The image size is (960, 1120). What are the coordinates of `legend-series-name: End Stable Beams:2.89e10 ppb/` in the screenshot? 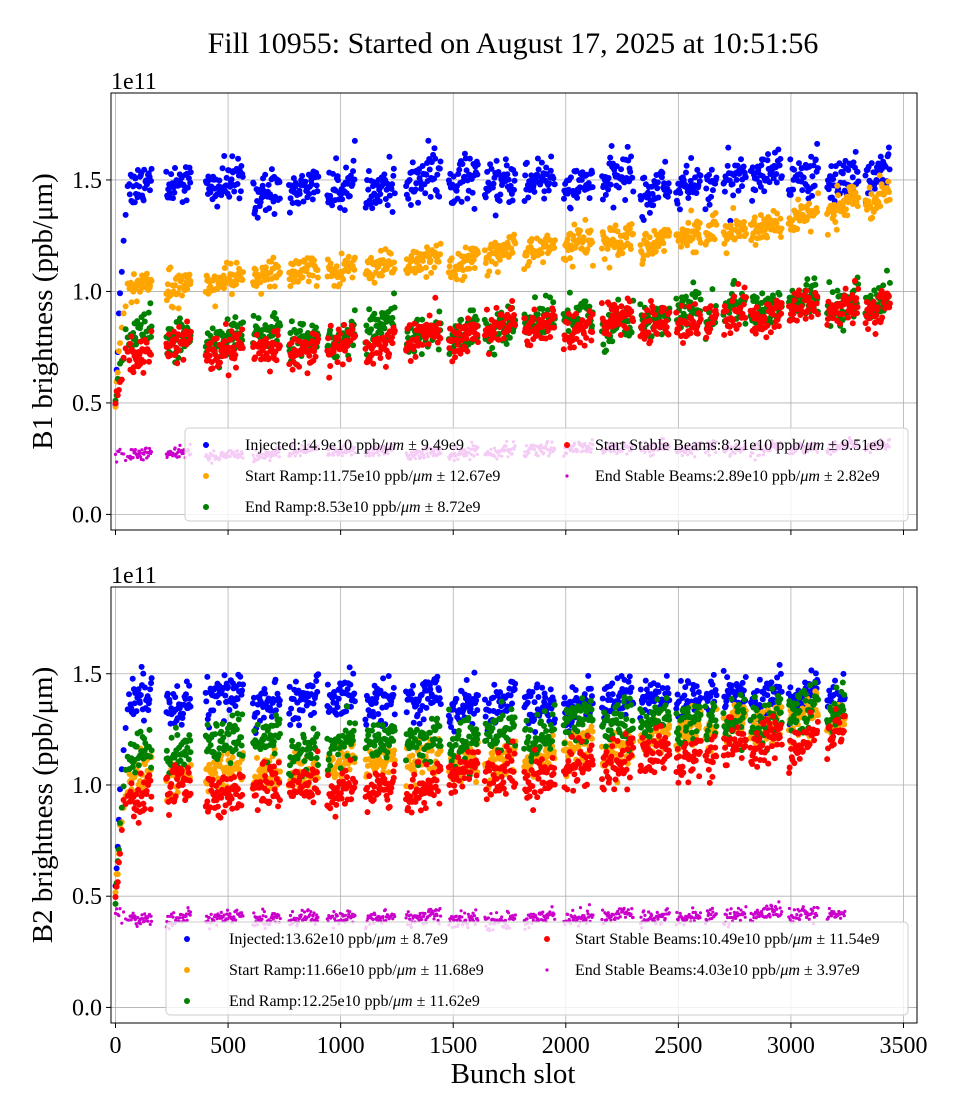 It's located at (698, 476).